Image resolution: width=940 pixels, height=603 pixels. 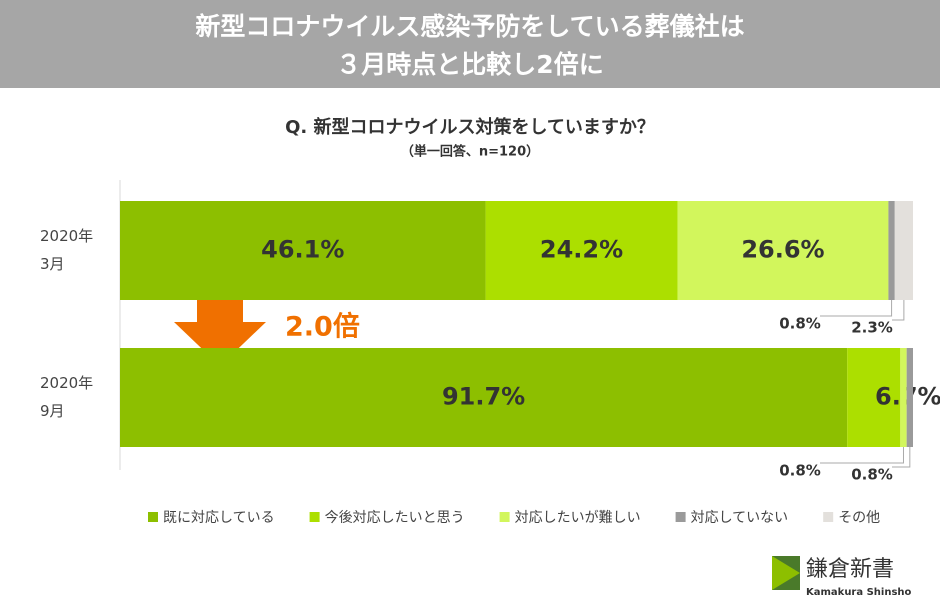 What do you see at coordinates (850, 569) in the screenshot?
I see `logo-name: 鎌倉新書` at bounding box center [850, 569].